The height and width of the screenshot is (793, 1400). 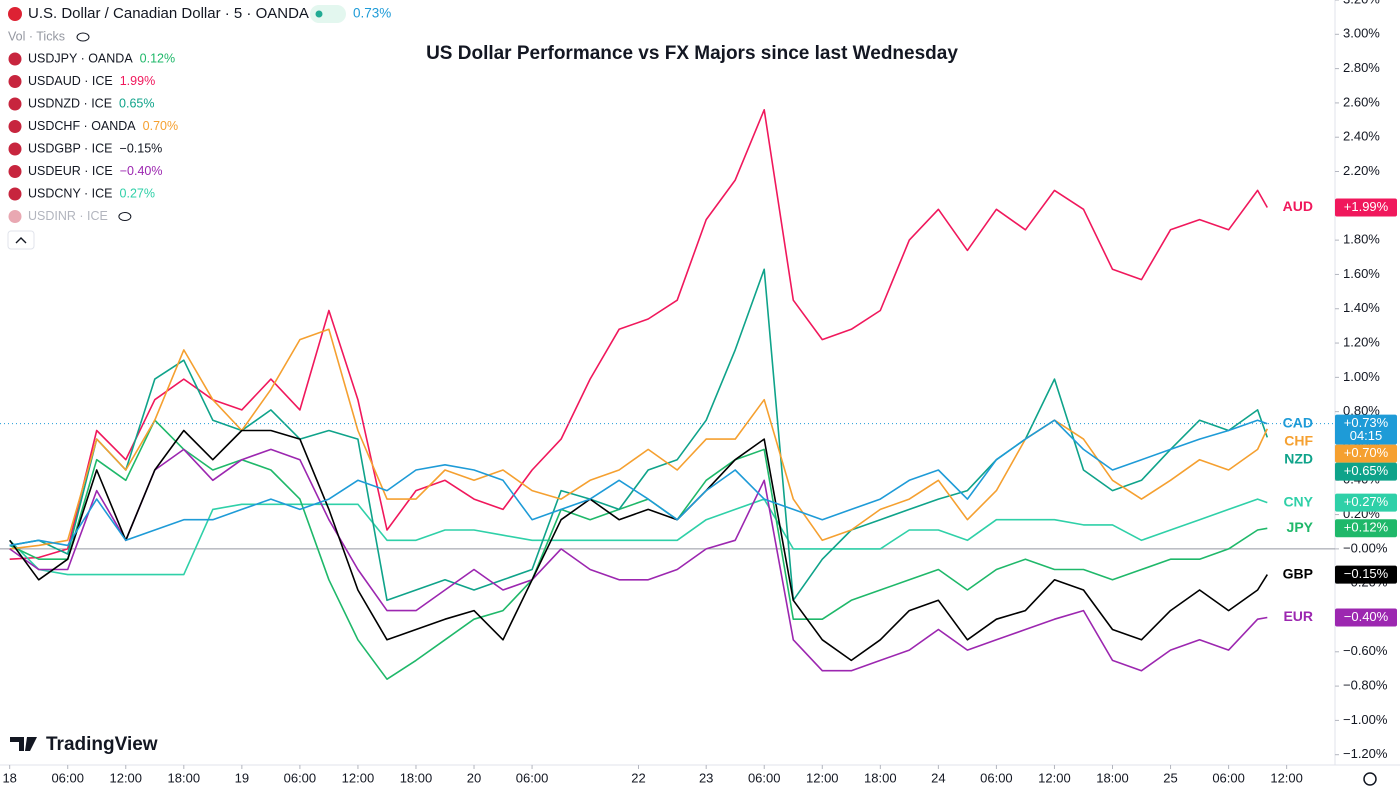 What do you see at coordinates (1298, 458) in the screenshot?
I see `series-end-label: NZD` at bounding box center [1298, 458].